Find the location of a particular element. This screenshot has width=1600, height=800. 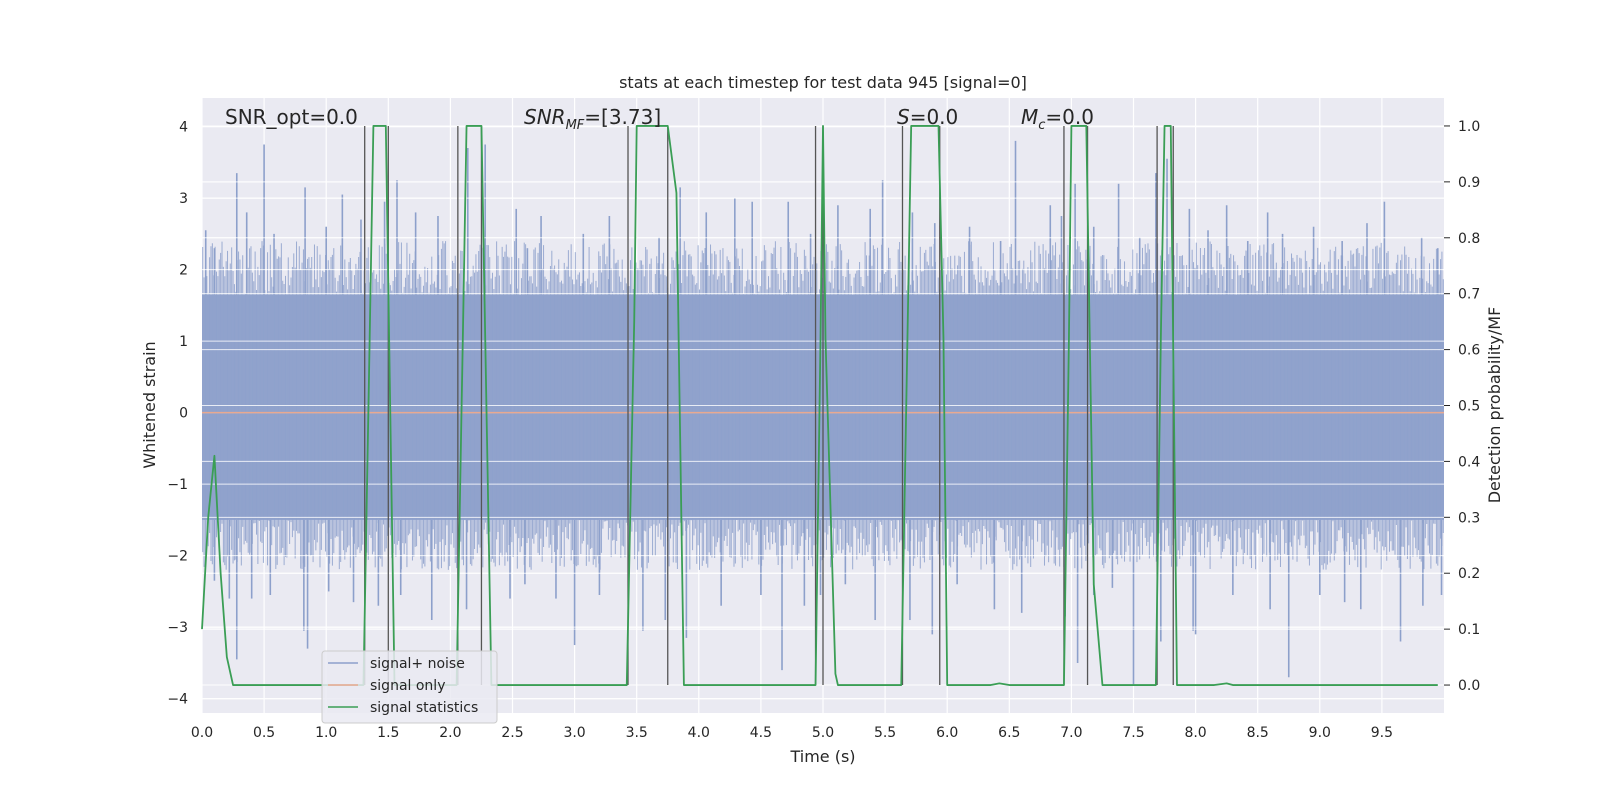

annotation-snr-mf-value: =[3.73] is located at coordinates (622, 117).